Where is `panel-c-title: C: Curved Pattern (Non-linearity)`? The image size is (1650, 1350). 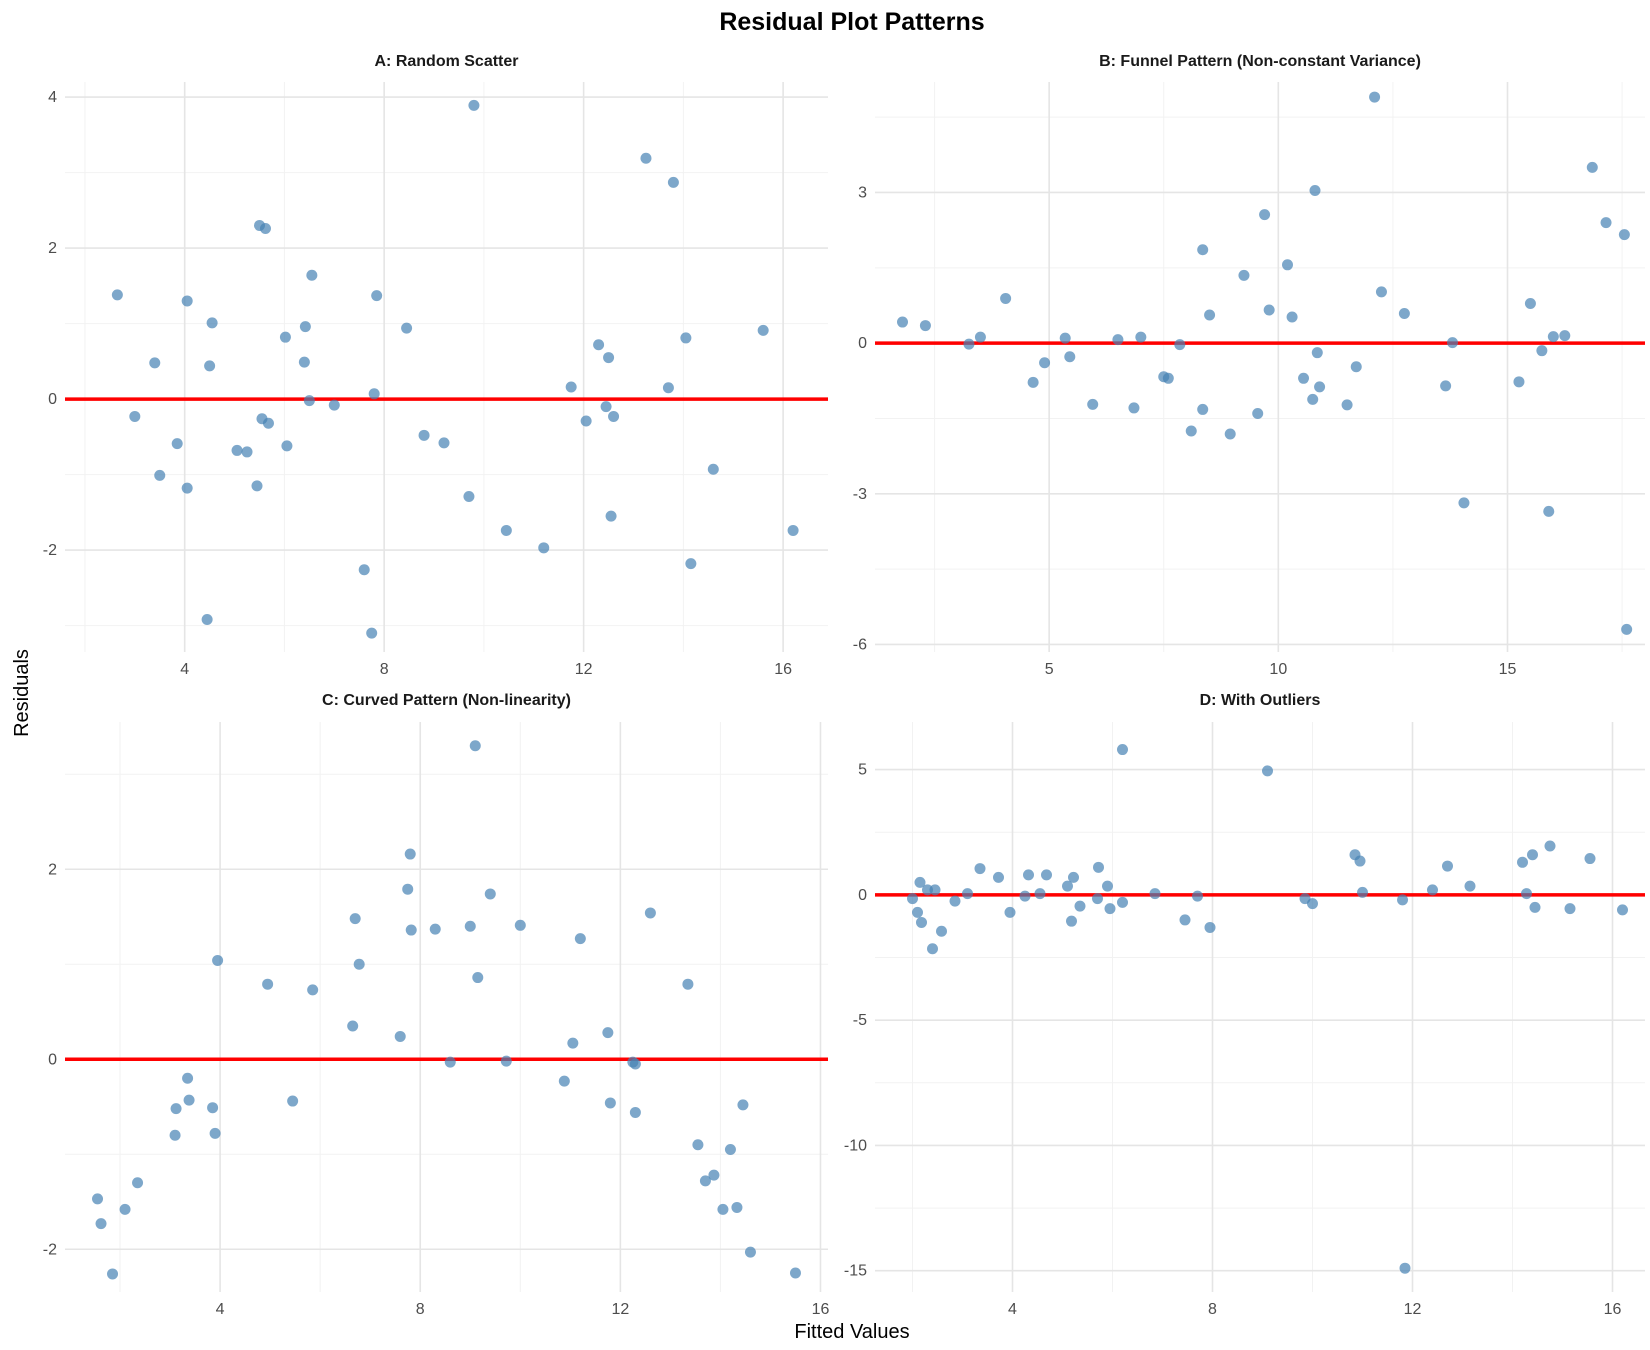
panel-c-title: C: Curved Pattern (Non-linearity) is located at coordinates (446, 700).